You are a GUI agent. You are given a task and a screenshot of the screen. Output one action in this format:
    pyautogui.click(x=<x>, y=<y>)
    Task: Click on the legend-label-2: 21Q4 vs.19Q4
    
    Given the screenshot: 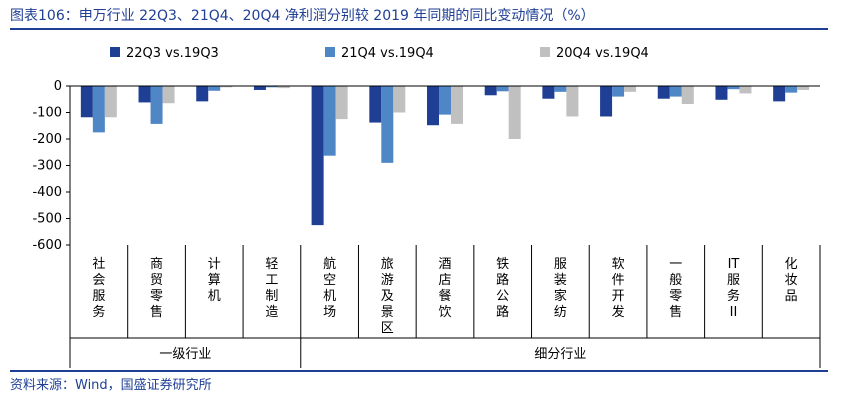 What is the action you would take?
    pyautogui.click(x=387, y=53)
    